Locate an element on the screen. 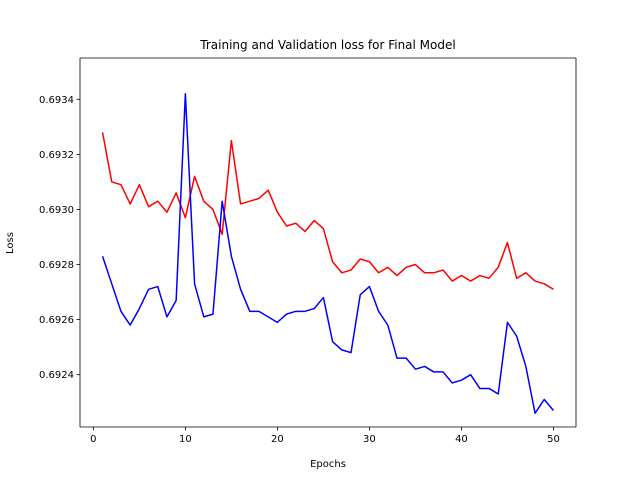 The height and width of the screenshot is (480, 640). y-tick-label: 0.6926 is located at coordinates (56, 320).